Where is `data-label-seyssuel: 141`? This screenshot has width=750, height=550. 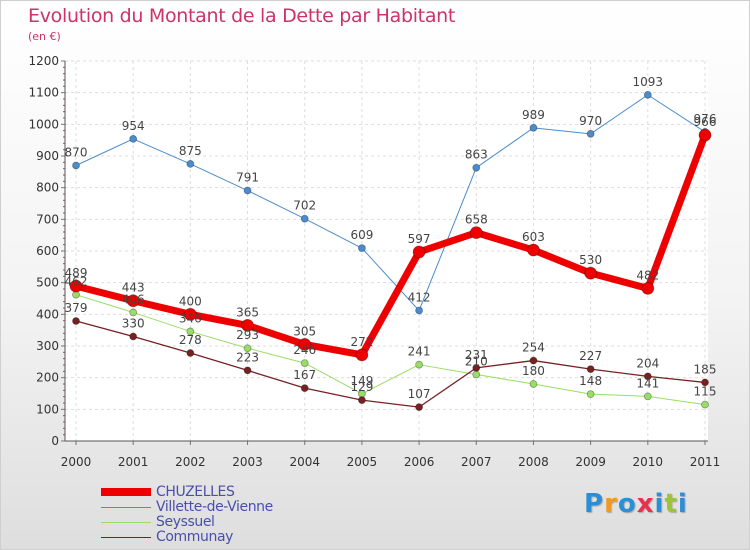 data-label-seyssuel: 141 is located at coordinates (647, 383).